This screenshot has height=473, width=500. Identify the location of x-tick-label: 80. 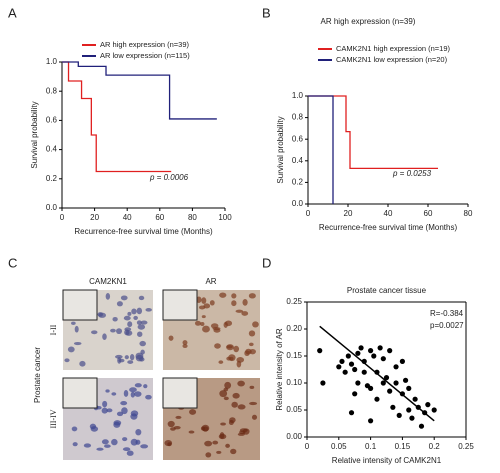
(192, 217).